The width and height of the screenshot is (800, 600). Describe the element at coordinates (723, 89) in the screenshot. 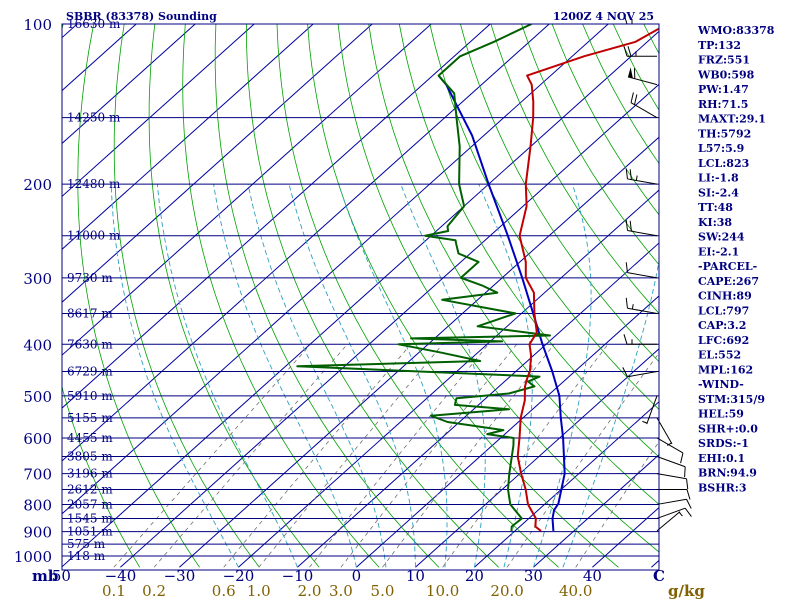

I see `index-value: PW:1.47` at that location.